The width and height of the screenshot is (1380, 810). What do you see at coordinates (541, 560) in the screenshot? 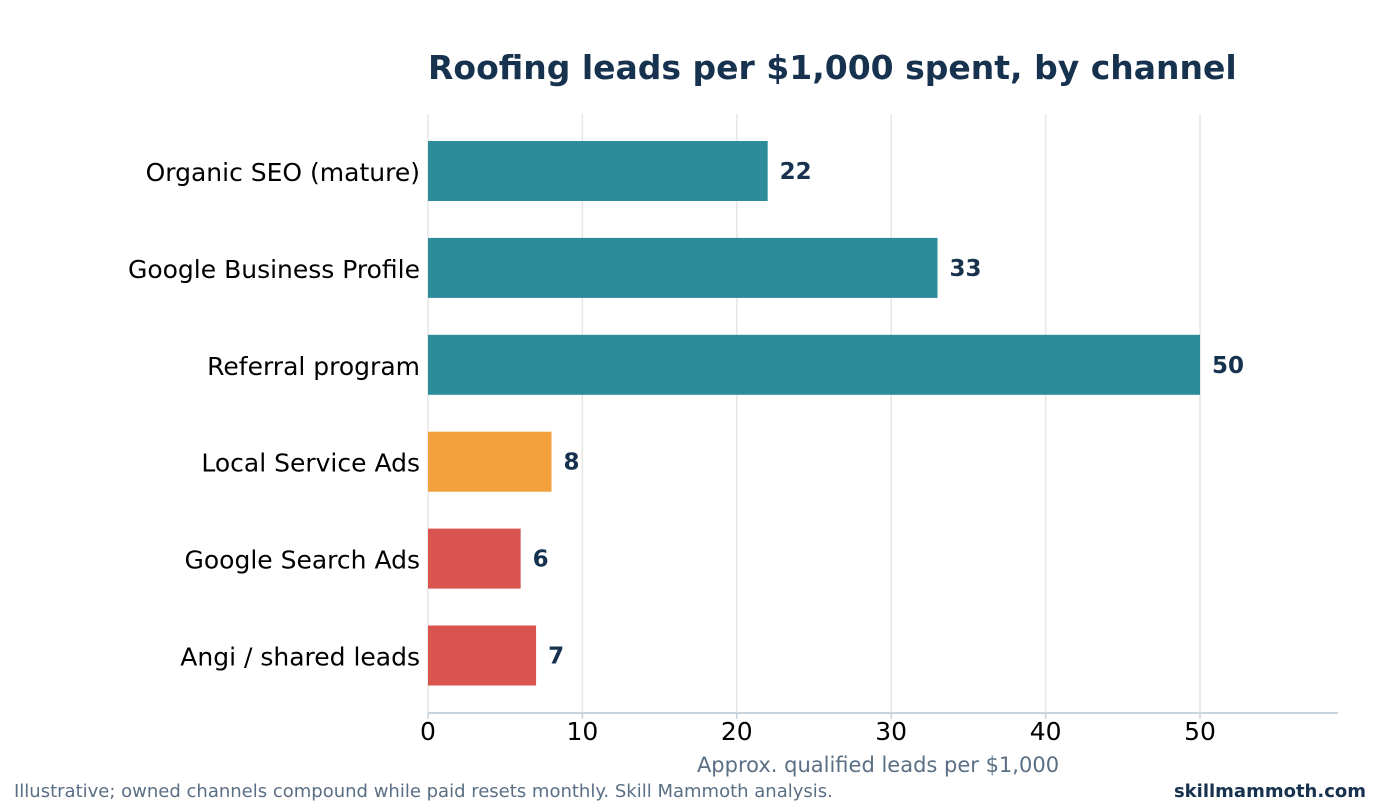
I see `value-label: 6` at bounding box center [541, 560].